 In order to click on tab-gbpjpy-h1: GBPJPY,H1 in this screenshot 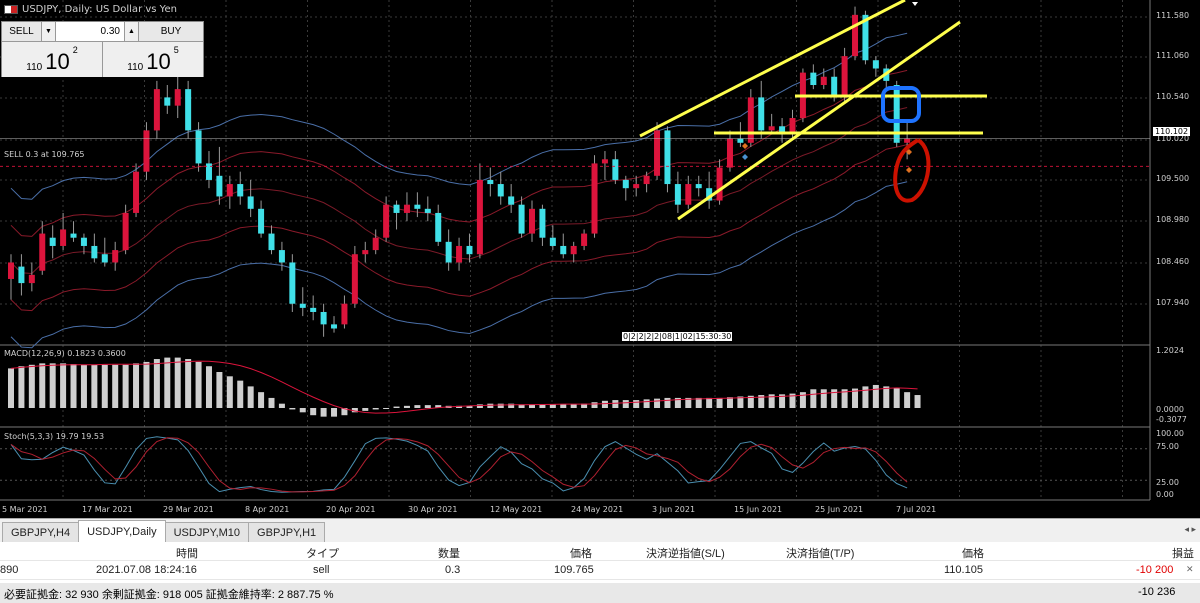, I will do `click(287, 532)`.